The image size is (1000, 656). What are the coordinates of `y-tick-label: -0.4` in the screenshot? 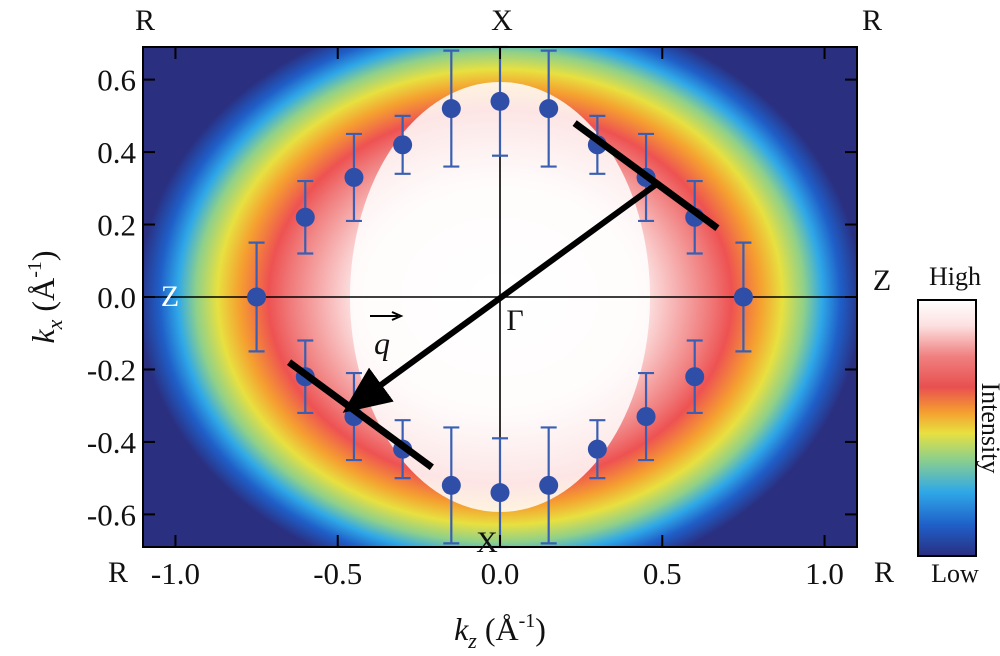 It's located at (112, 442).